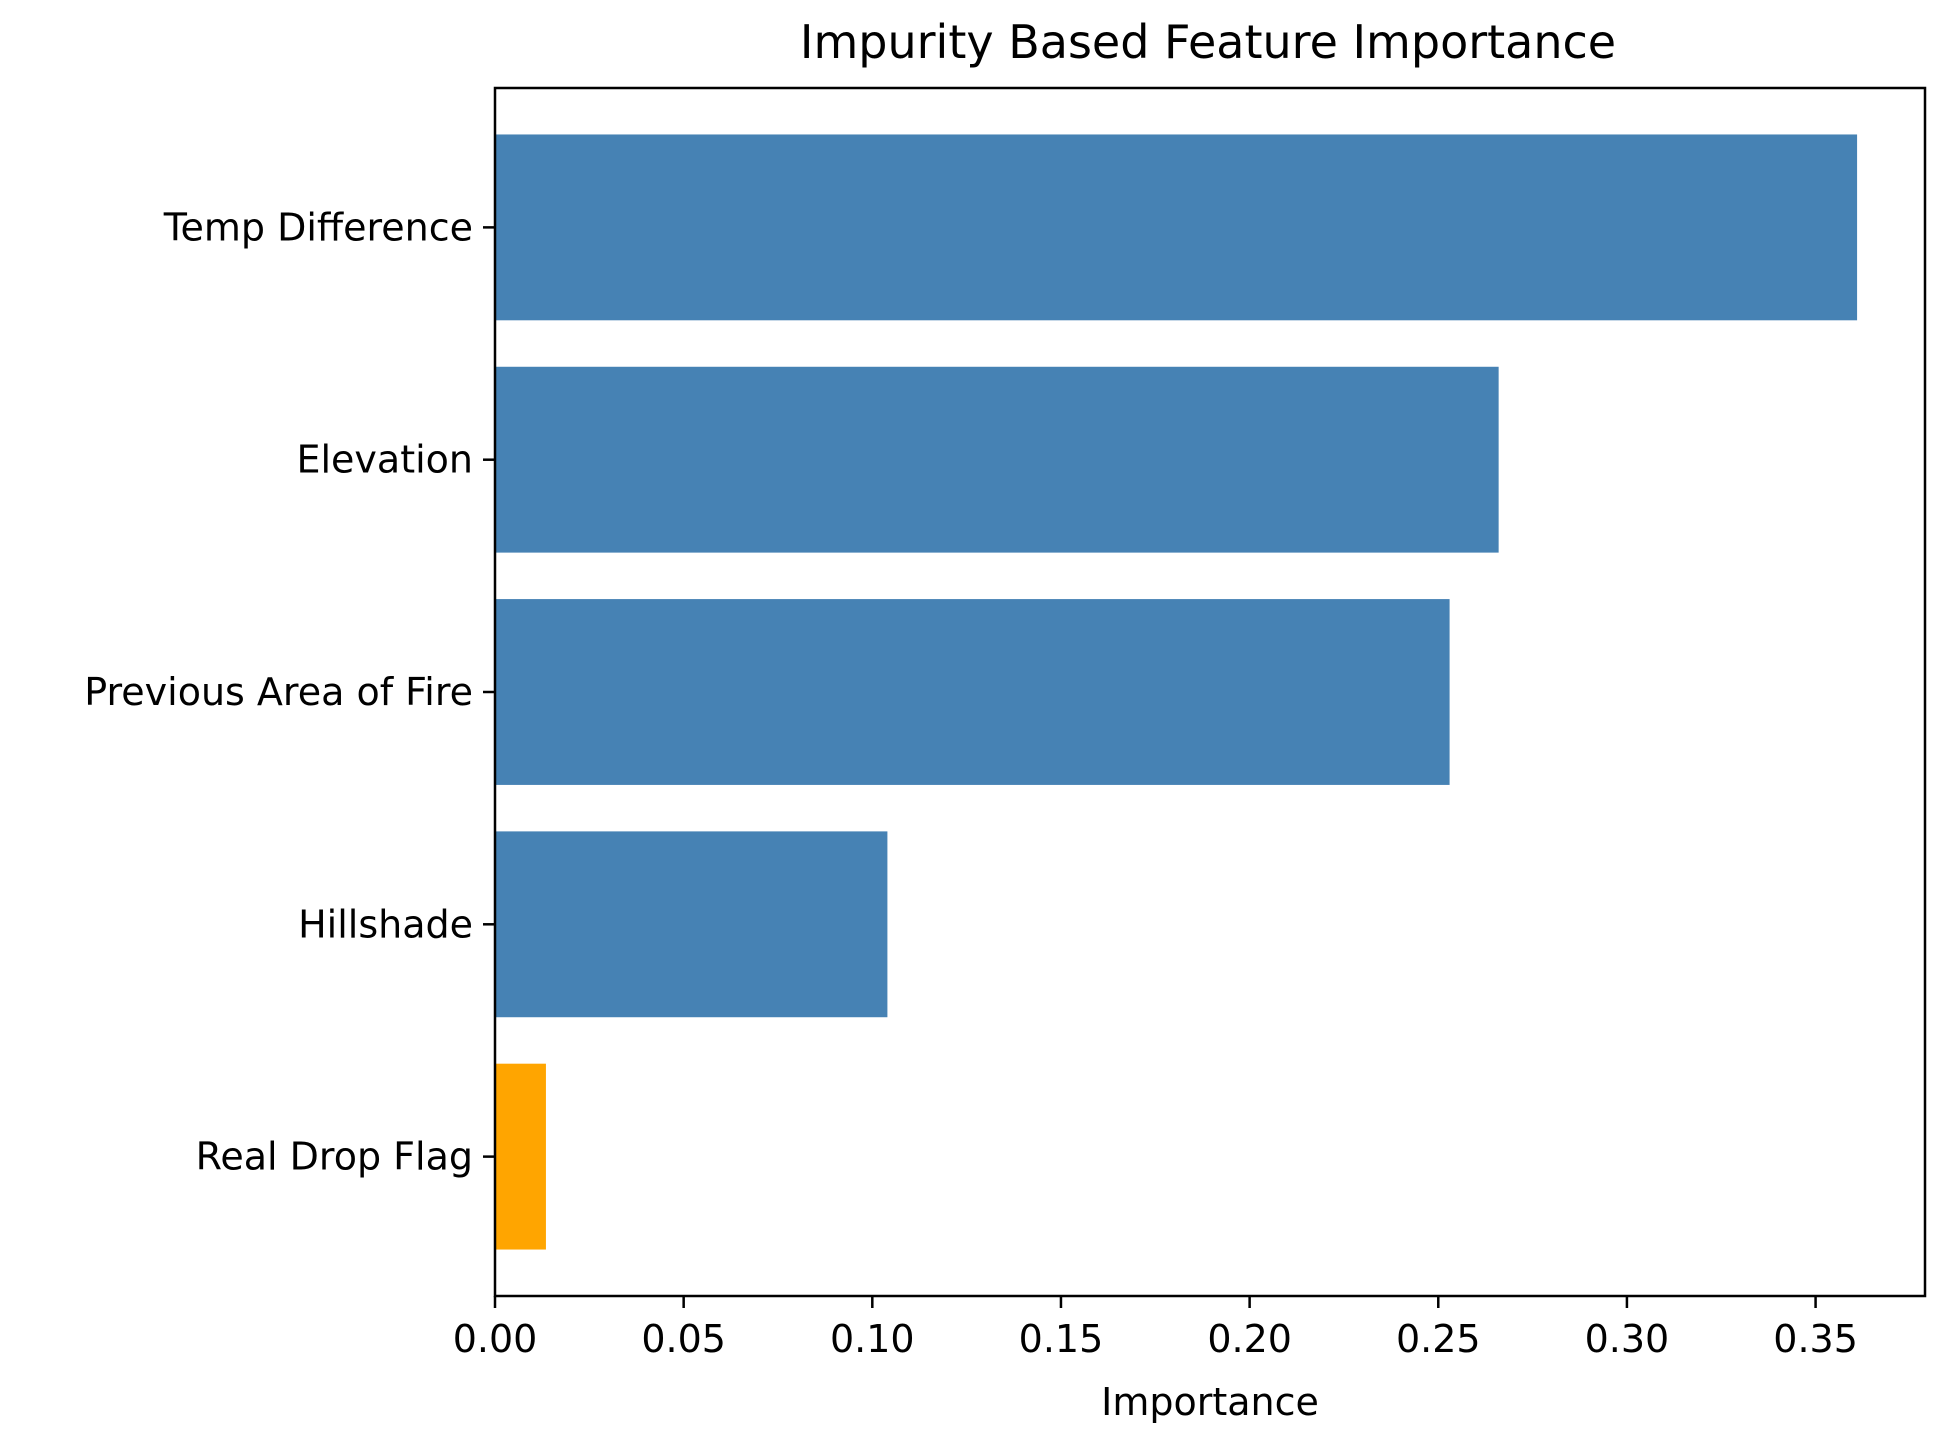 The height and width of the screenshot is (1436, 1942). I want to click on bar-real-drop-flag, so click(520, 1156).